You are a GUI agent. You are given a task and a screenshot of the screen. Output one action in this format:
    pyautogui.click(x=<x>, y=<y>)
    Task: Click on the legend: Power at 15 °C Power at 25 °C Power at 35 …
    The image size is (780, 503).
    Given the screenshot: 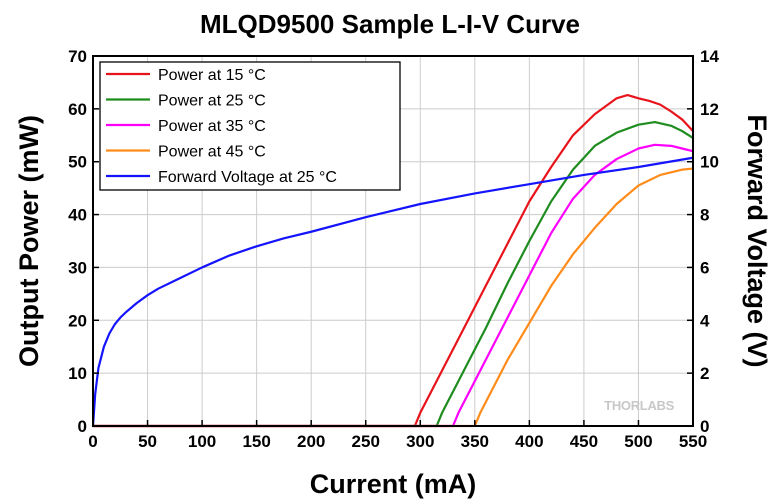 What is the action you would take?
    pyautogui.click(x=250, y=126)
    